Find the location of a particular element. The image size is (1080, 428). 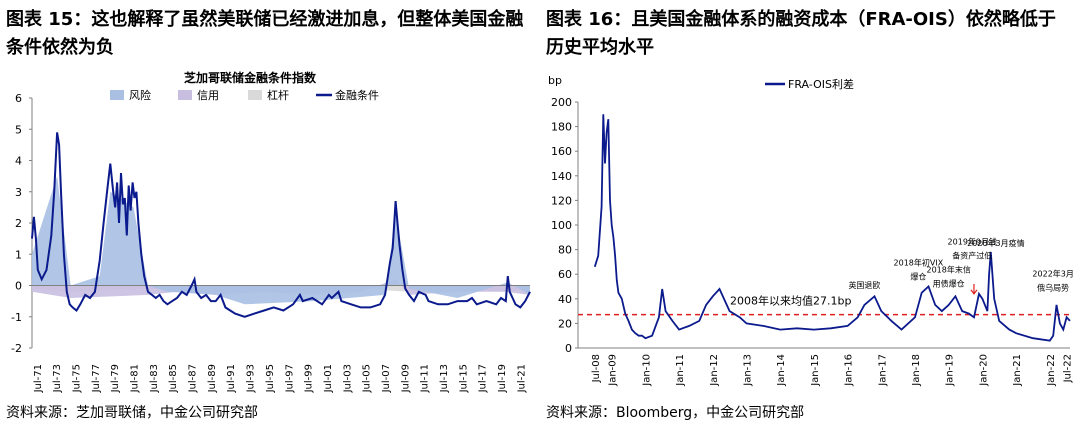

x-tick-label-15: Jul-01 is located at coordinates (328, 378).